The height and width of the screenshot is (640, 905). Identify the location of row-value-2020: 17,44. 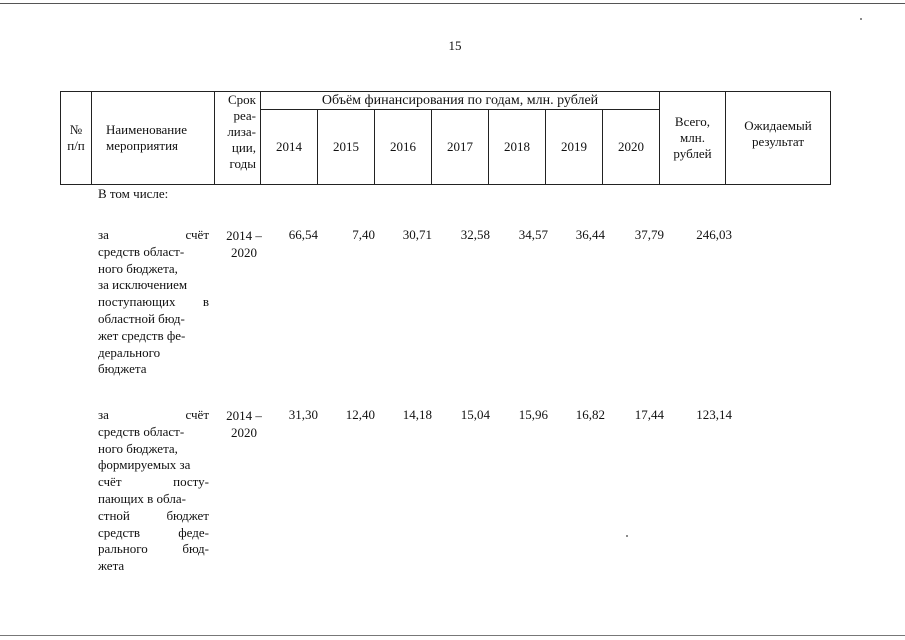
(649, 414).